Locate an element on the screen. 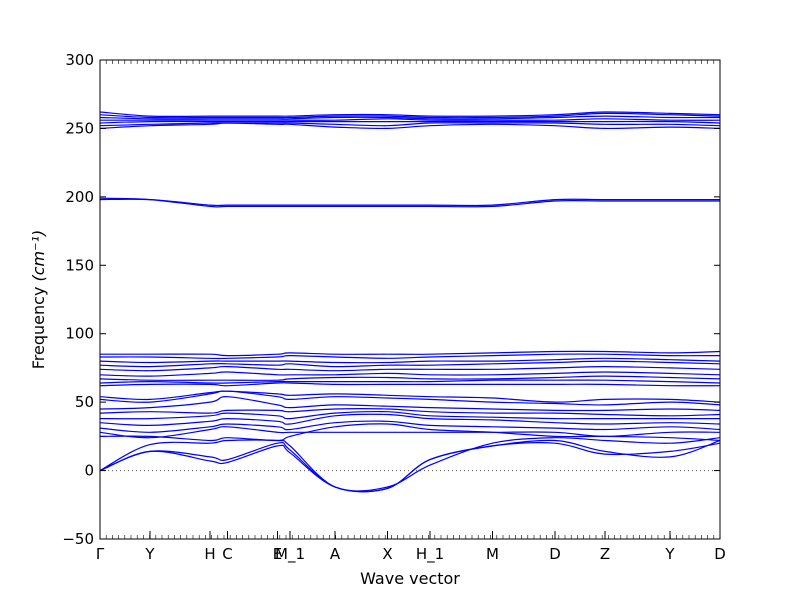  y-axis-unit: (cm⁻¹) is located at coordinates (38, 256).